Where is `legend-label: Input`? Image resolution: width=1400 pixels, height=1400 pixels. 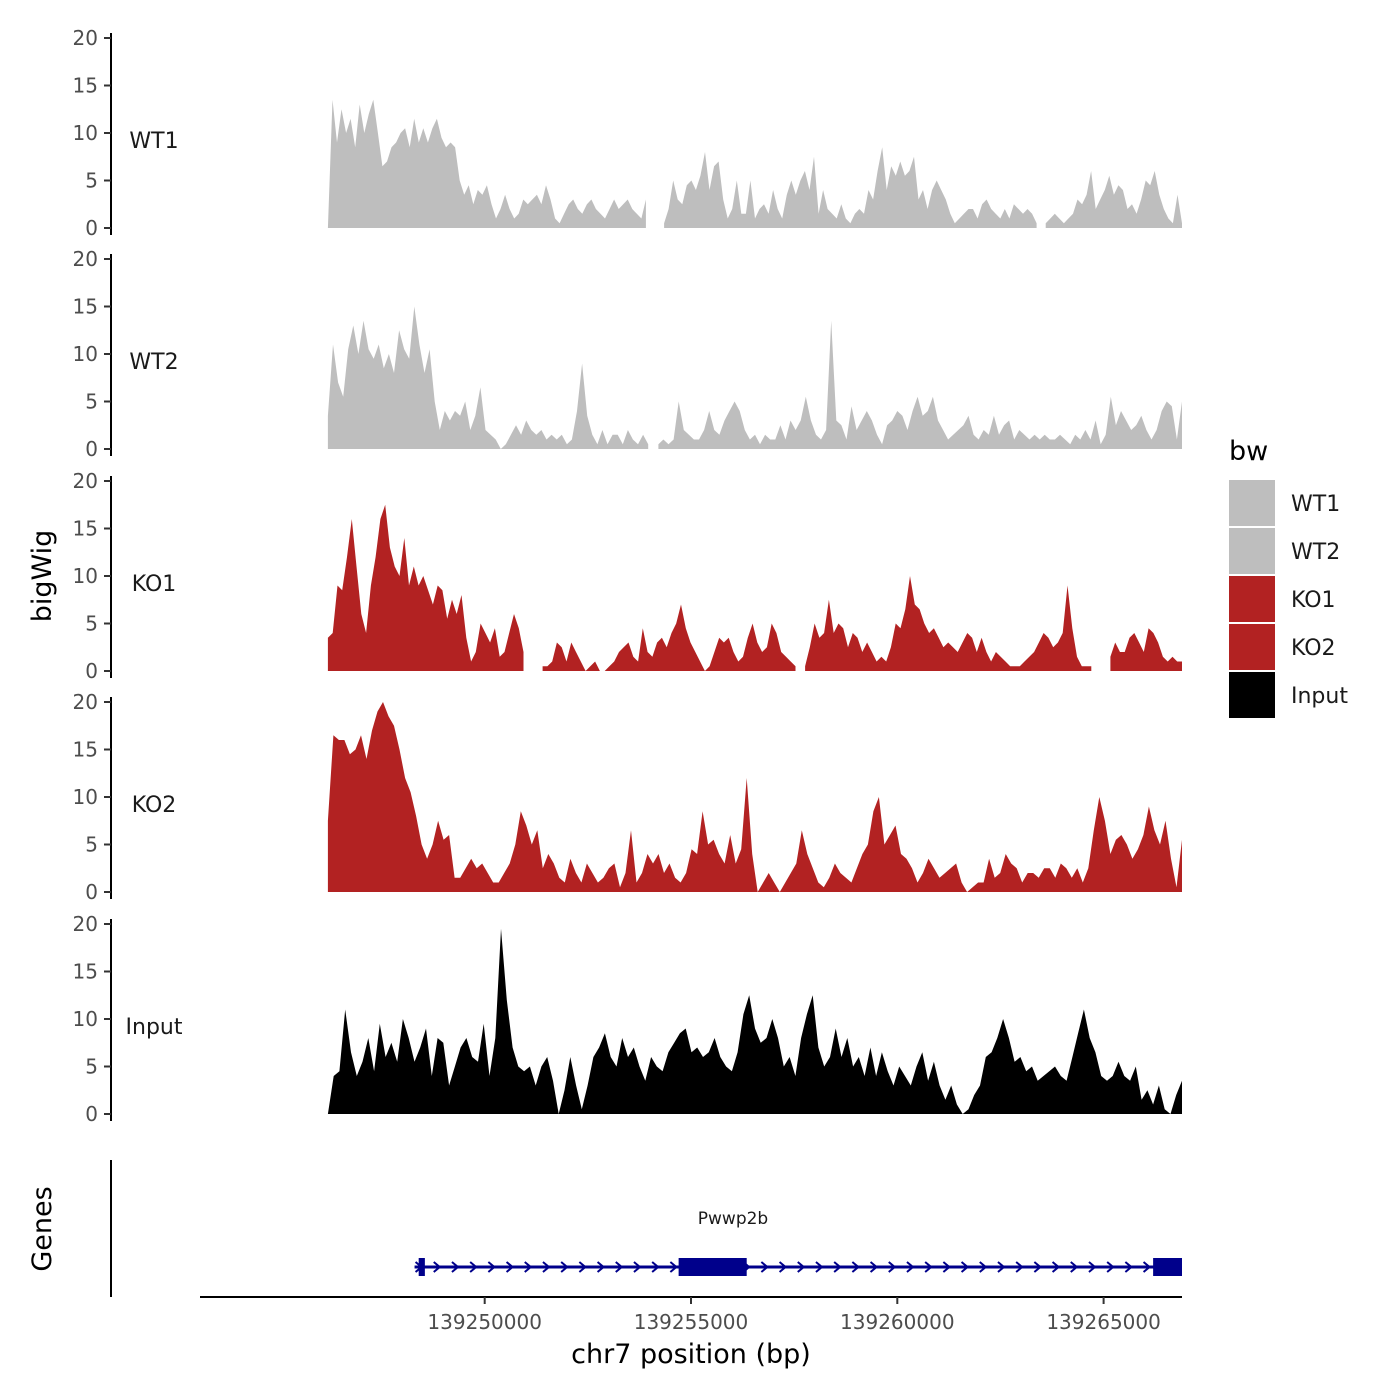 legend-label: Input is located at coordinates (1319, 696).